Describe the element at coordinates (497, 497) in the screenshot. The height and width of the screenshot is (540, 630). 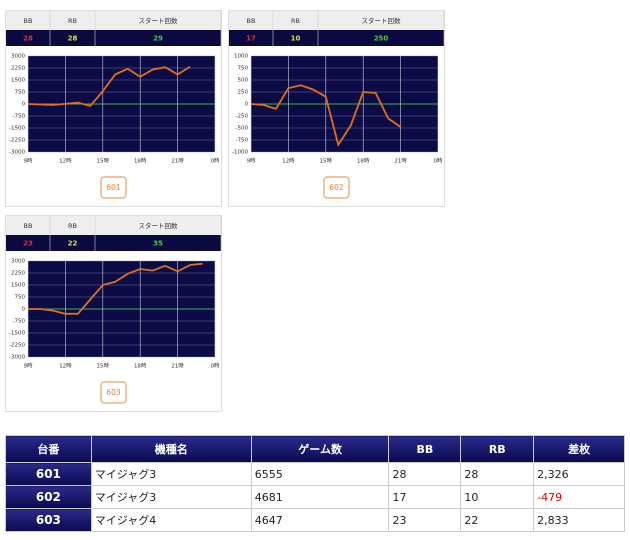
I see `table-cell: 10` at that location.